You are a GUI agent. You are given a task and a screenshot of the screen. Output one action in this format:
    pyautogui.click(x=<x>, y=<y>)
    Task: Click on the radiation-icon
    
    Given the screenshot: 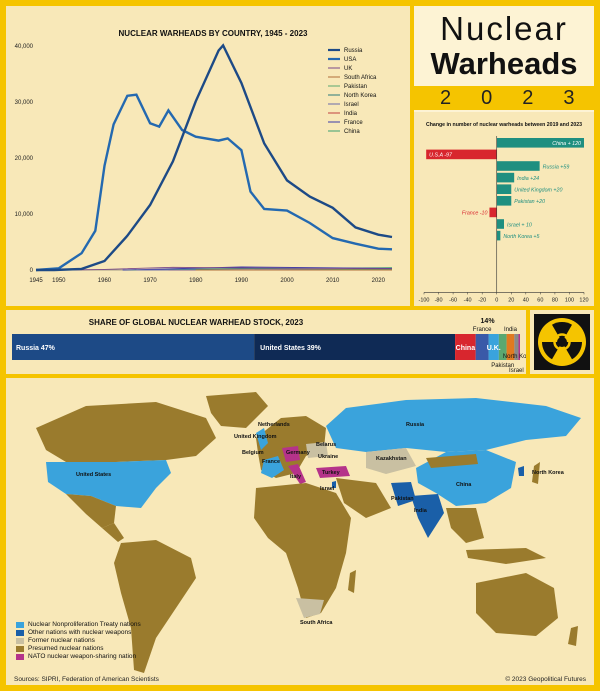 What is the action you would take?
    pyautogui.click(x=562, y=342)
    